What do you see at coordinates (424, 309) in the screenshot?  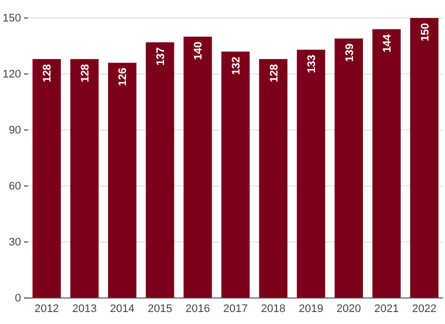 I see `x-tick-label: 2022` at bounding box center [424, 309].